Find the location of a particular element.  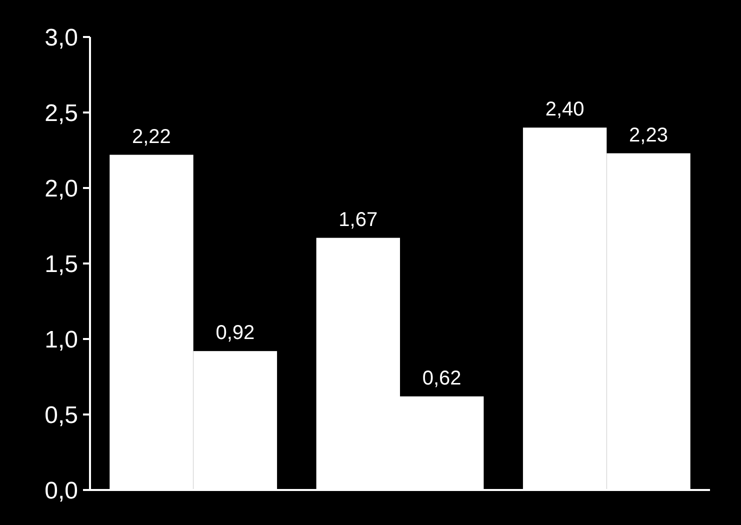

data-label: 2,23 is located at coordinates (648, 135).